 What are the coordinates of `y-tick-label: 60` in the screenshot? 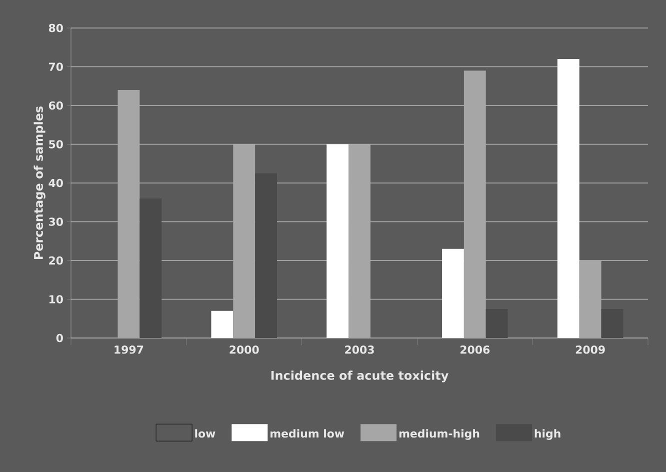 It's located at (55, 105).